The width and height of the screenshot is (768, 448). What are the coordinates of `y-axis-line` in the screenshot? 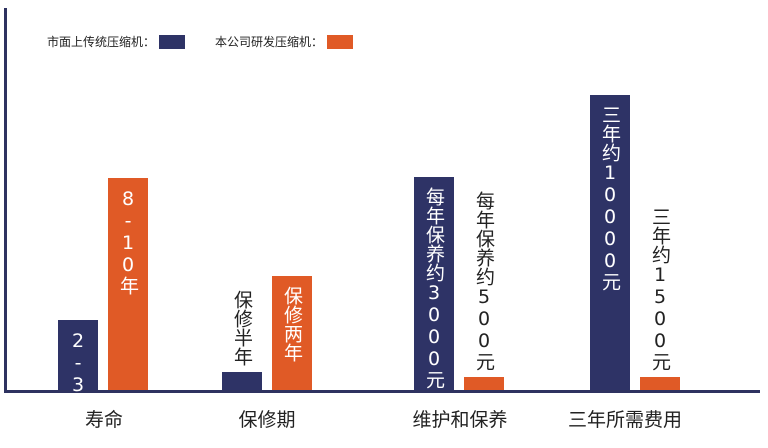 It's located at (5, 200).